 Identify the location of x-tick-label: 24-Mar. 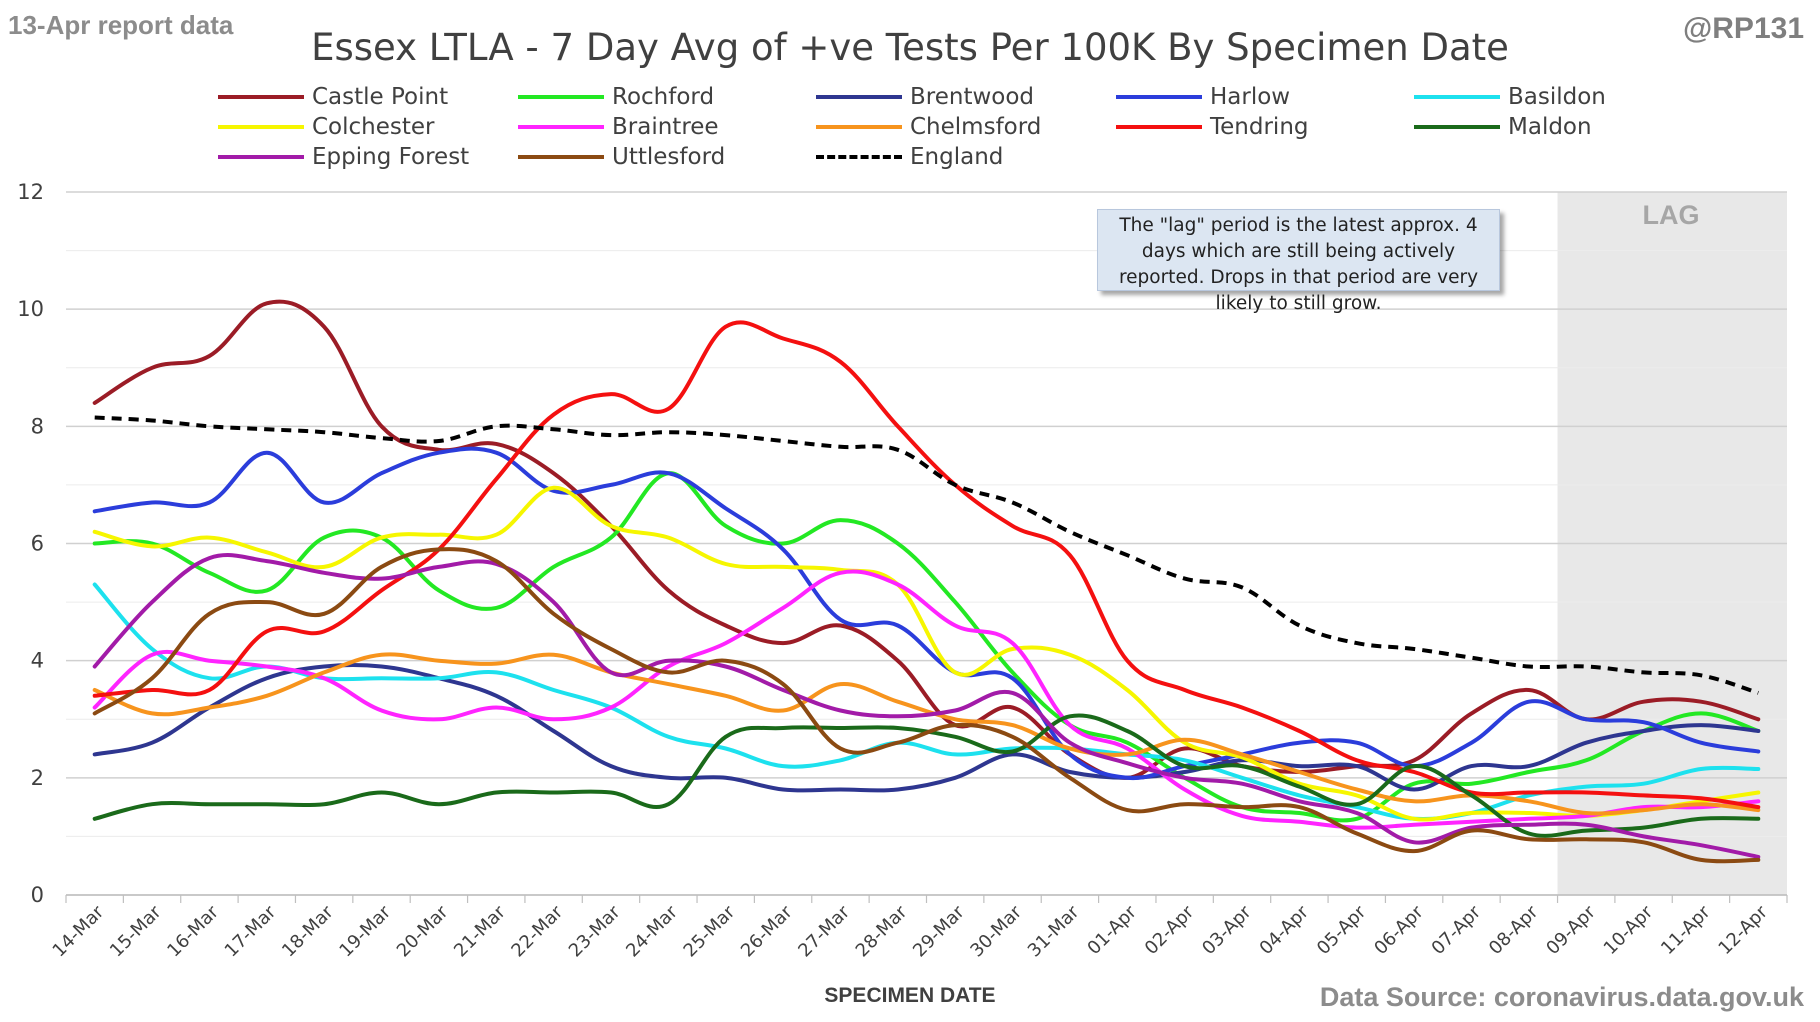
(652, 931).